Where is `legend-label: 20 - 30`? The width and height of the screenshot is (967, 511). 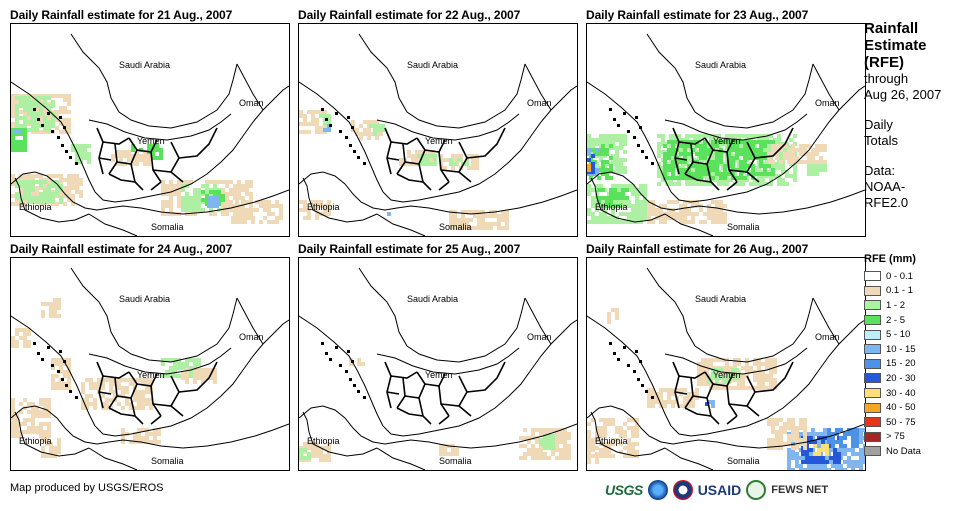 legend-label: 20 - 30 is located at coordinates (901, 378).